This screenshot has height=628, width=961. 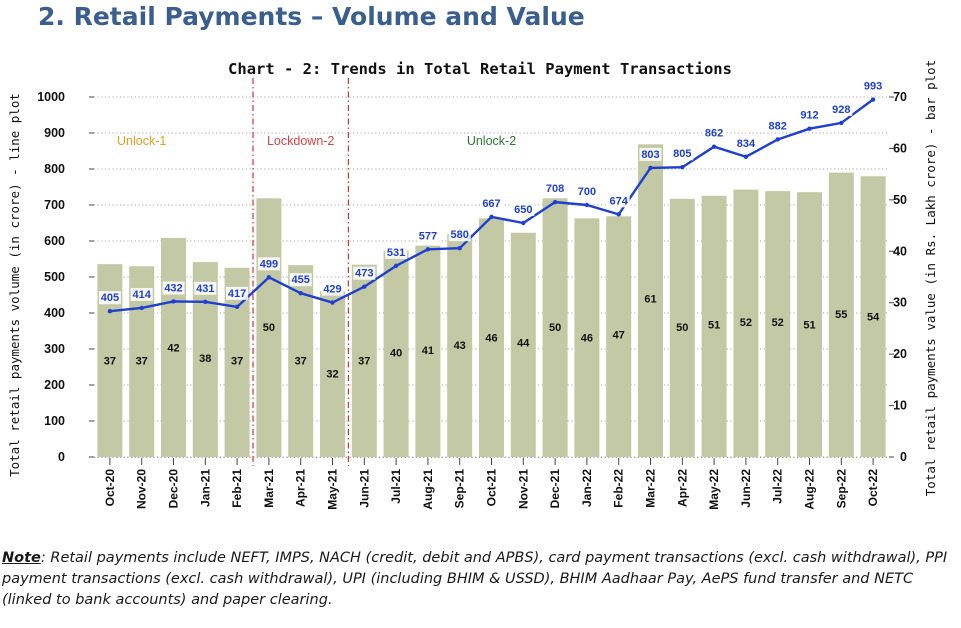 What do you see at coordinates (54, 421) in the screenshot?
I see `y-tick-label-left: 100` at bounding box center [54, 421].